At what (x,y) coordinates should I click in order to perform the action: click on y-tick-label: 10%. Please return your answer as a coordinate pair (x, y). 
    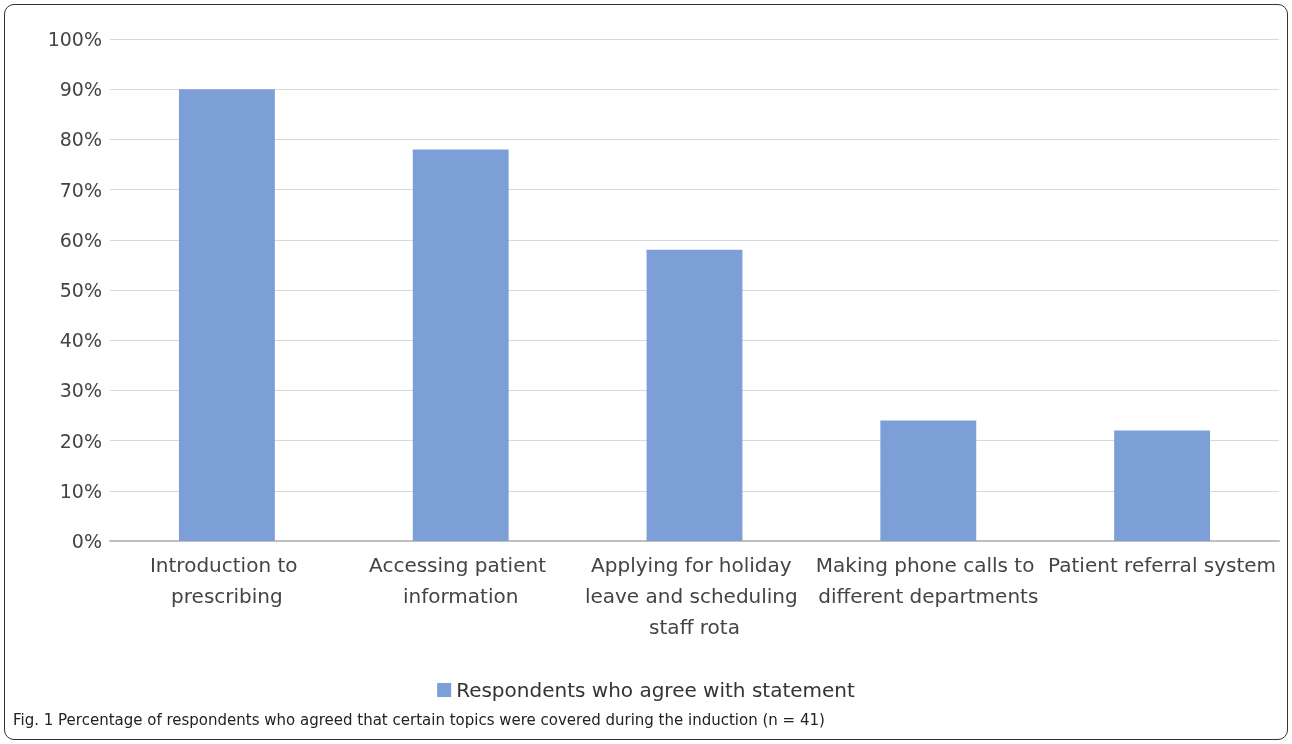
    Looking at the image, I should click on (80, 490).